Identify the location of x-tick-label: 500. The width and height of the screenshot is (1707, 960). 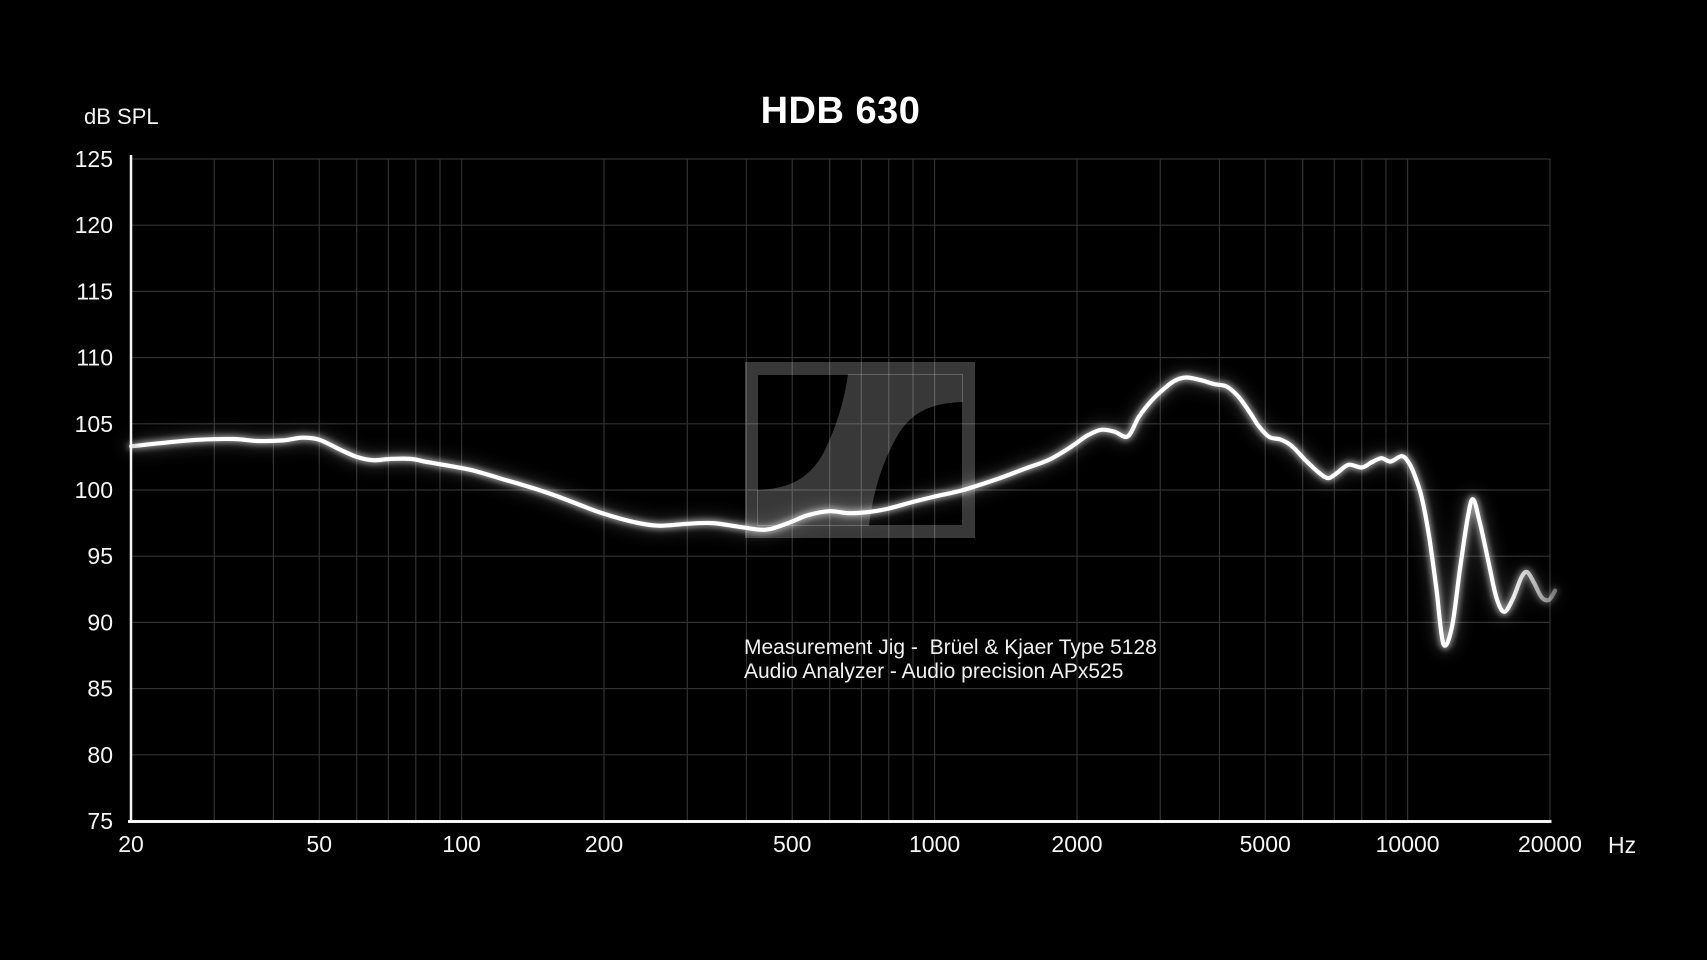
(792, 844).